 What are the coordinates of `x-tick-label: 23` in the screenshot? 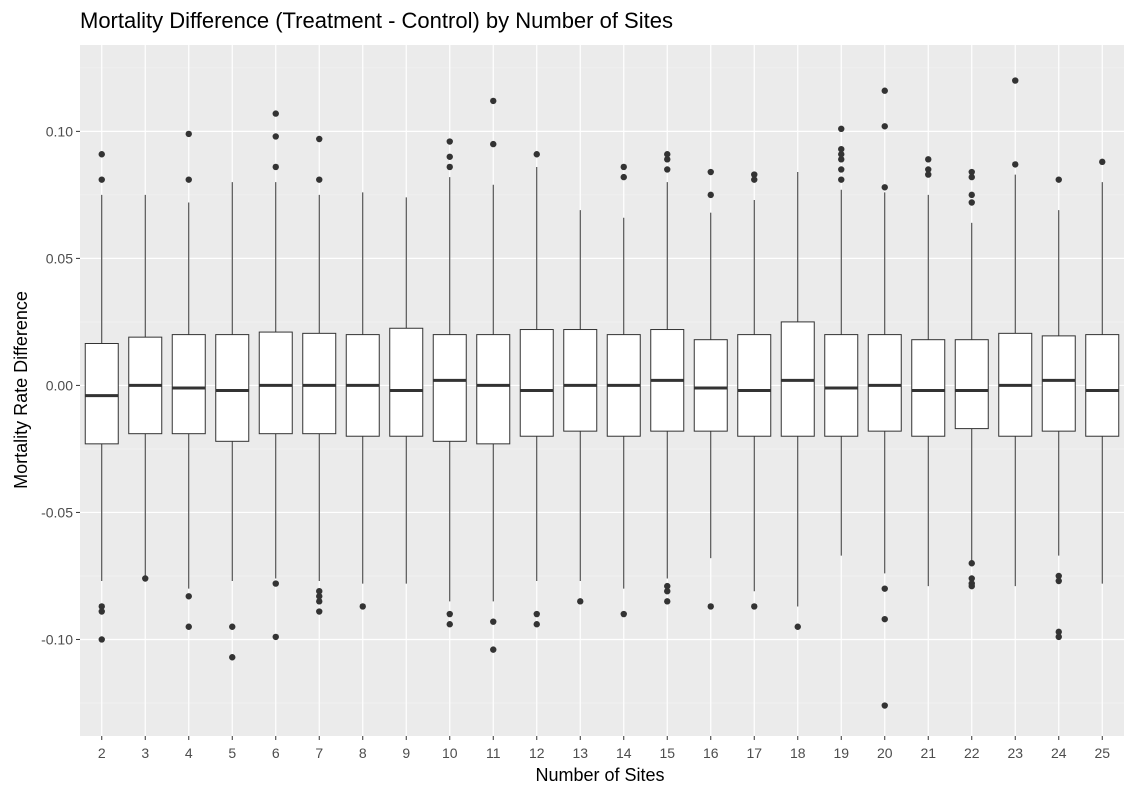 It's located at (1015, 753).